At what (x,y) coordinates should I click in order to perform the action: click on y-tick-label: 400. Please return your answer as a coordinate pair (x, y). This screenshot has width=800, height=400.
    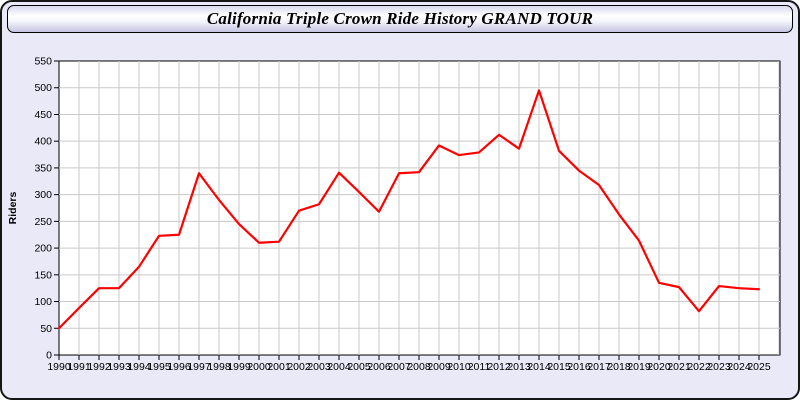
    Looking at the image, I should click on (43, 142).